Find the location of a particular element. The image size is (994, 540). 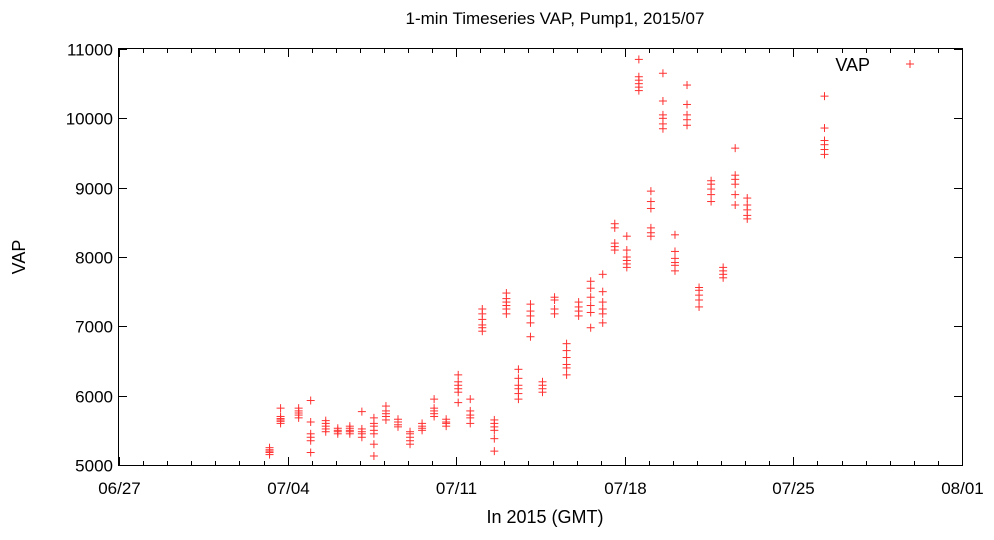

y-tick-label: 10000 is located at coordinates (89, 119).